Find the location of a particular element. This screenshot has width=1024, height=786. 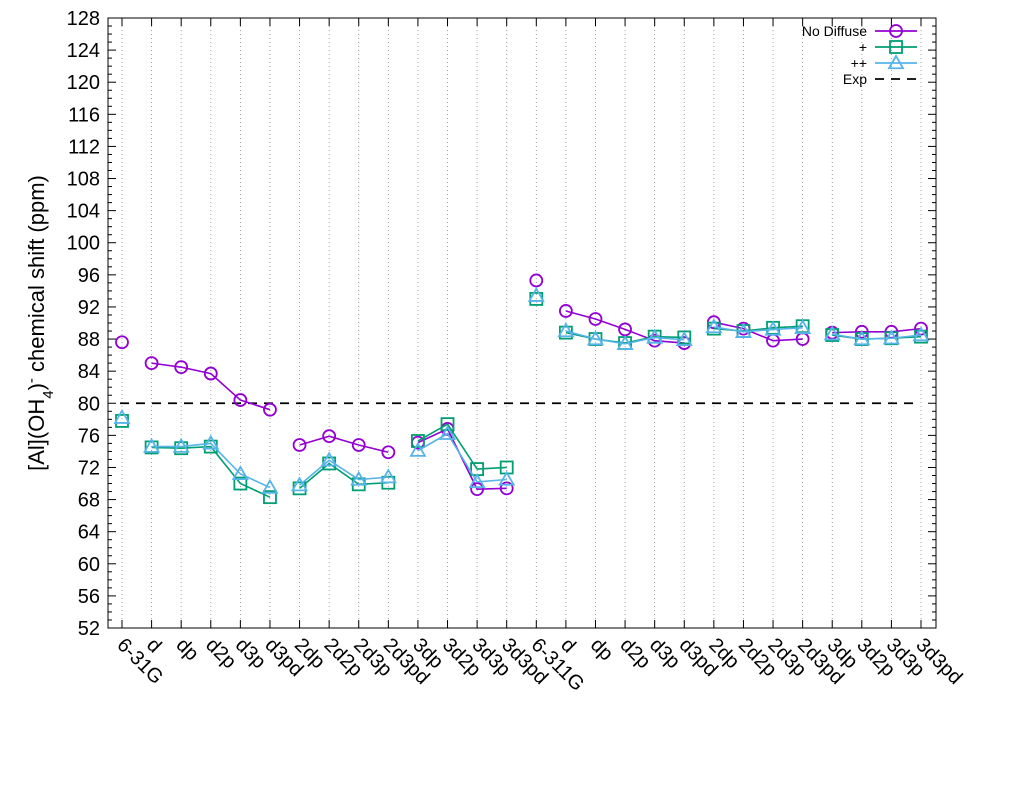

y-tick-label: 108 is located at coordinates (83, 180).